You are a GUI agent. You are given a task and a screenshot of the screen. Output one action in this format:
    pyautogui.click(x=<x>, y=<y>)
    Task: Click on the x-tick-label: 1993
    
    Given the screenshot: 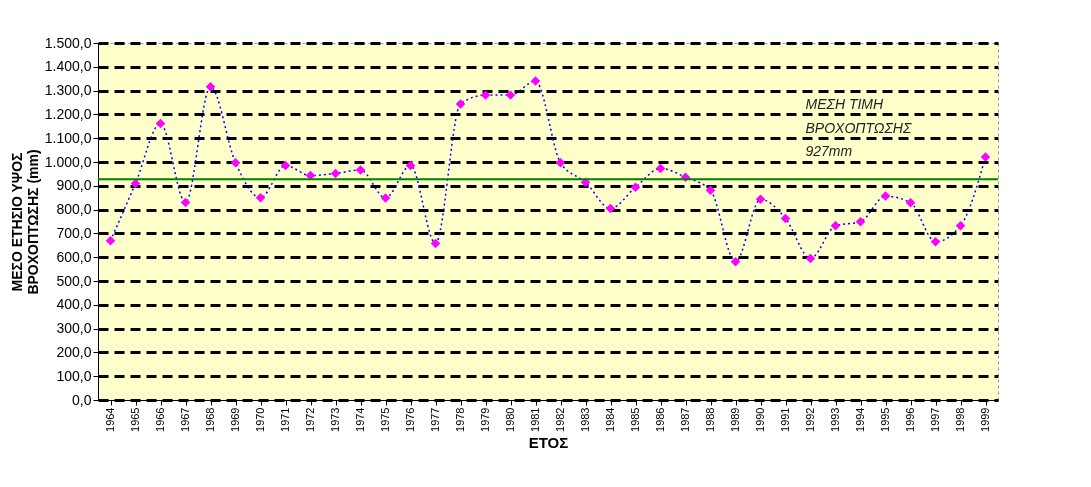 What is the action you would take?
    pyautogui.click(x=835, y=419)
    